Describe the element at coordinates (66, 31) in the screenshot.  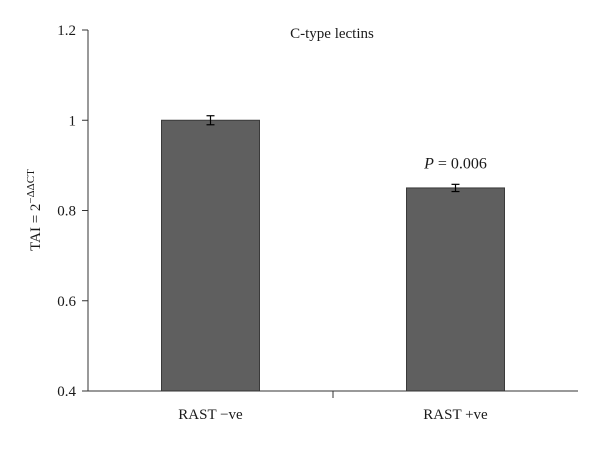
I see `y-tick-label: 1.2` at that location.